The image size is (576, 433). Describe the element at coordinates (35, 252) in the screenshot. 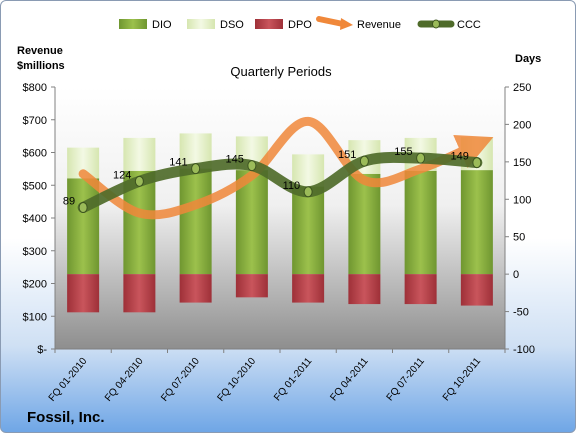

I see `left-tick-label: $300` at that location.